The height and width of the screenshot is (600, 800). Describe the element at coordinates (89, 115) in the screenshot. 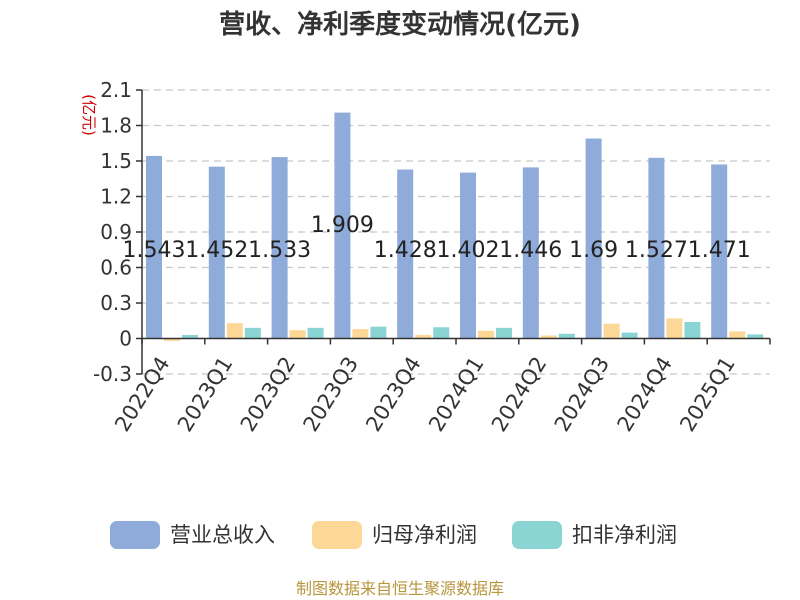

I see `y-unit-label: (亿元)` at that location.